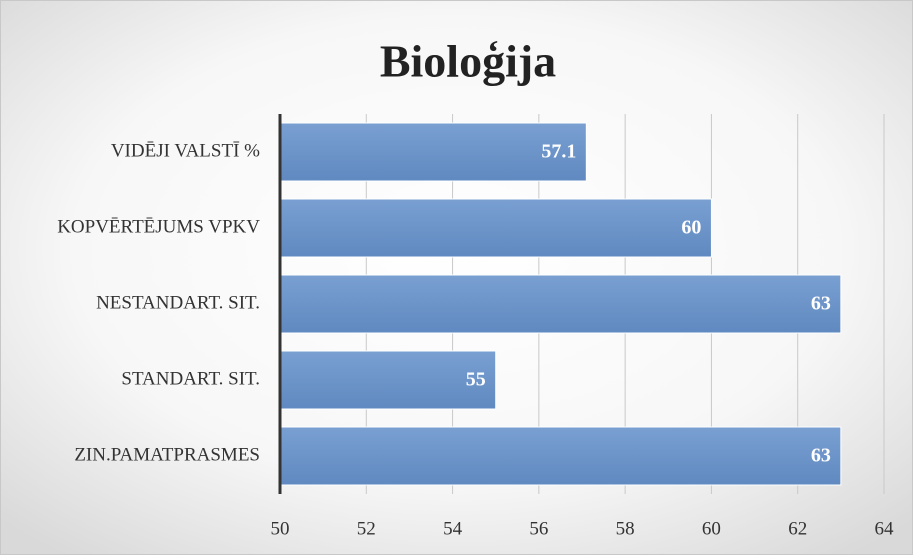 Image resolution: width=913 pixels, height=555 pixels. What do you see at coordinates (167, 454) in the screenshot?
I see `y-tick-label: ZIN.PAMATPRASMES` at bounding box center [167, 454].